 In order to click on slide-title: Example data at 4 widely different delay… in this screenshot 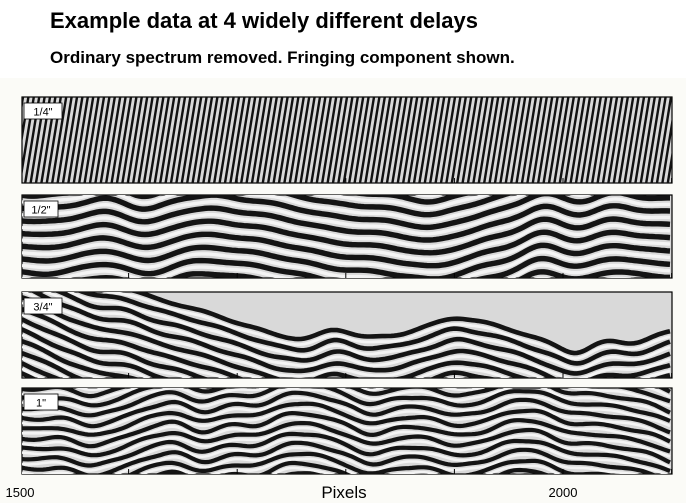, I will do `click(264, 20)`.